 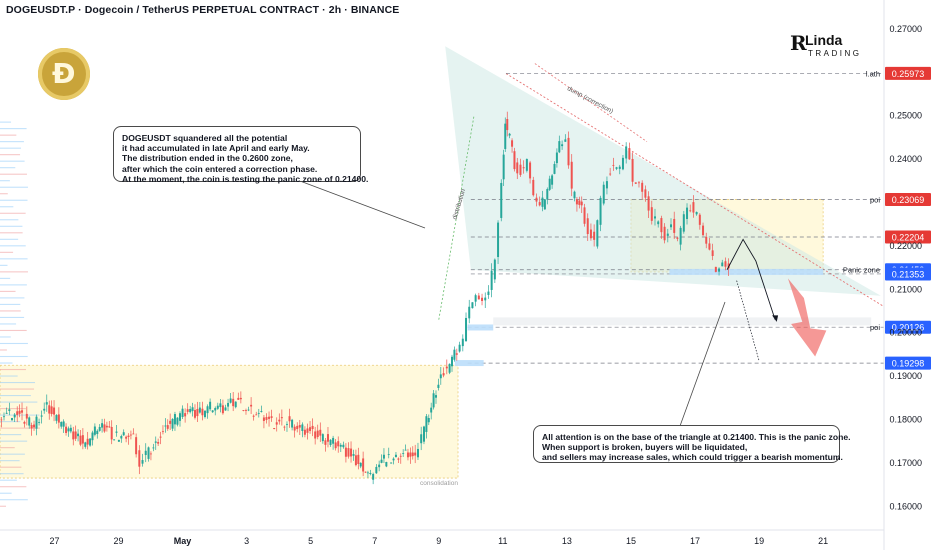 I want to click on x-tick-label: 13, so click(x=567, y=541).